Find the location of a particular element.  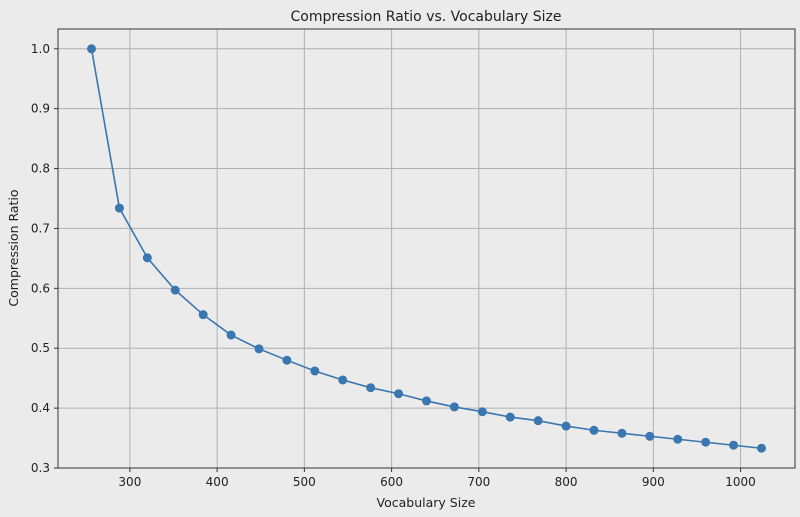

y-tick-label: 1.0 is located at coordinates (40, 49).